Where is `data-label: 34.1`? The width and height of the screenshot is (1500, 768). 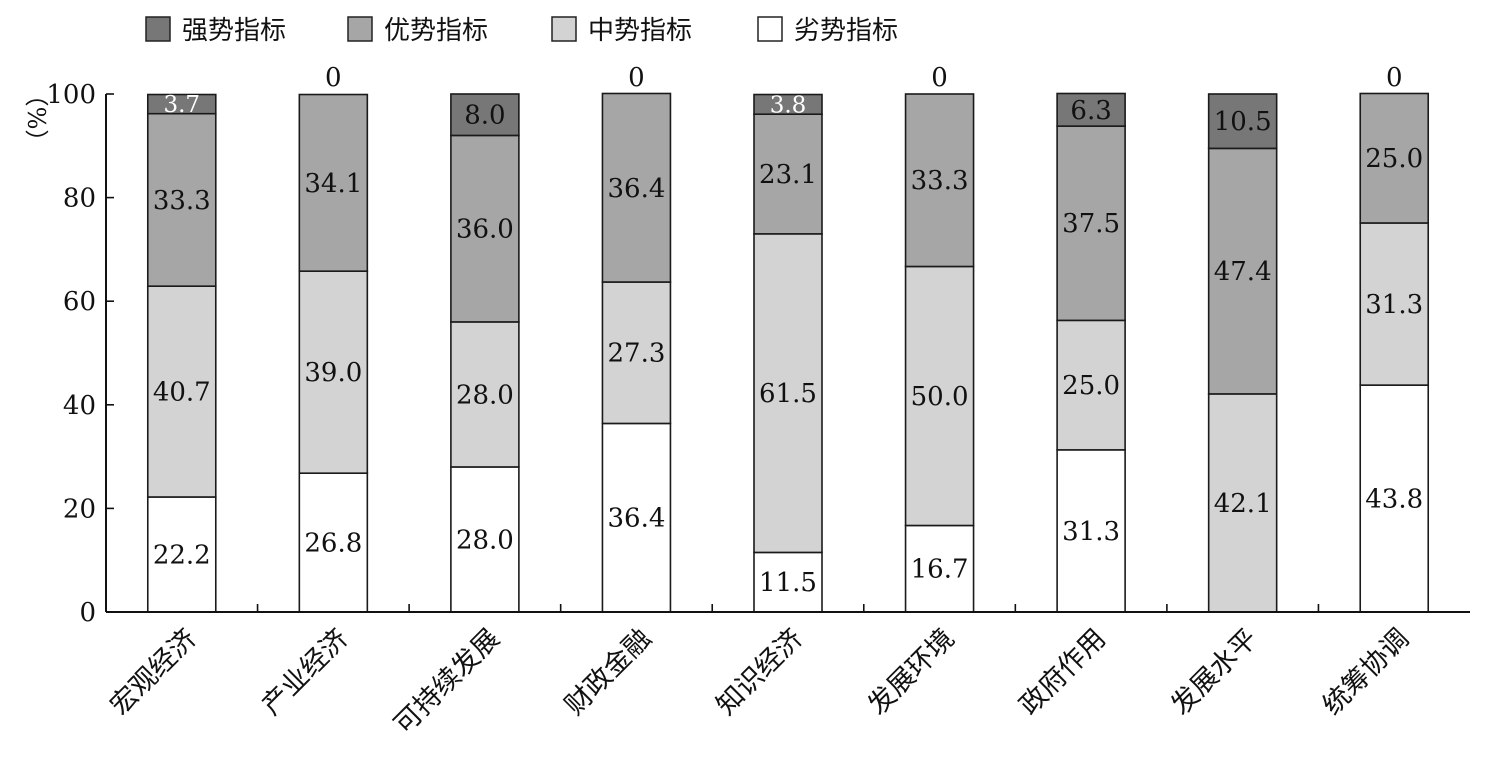 data-label: 34.1 is located at coordinates (333, 184).